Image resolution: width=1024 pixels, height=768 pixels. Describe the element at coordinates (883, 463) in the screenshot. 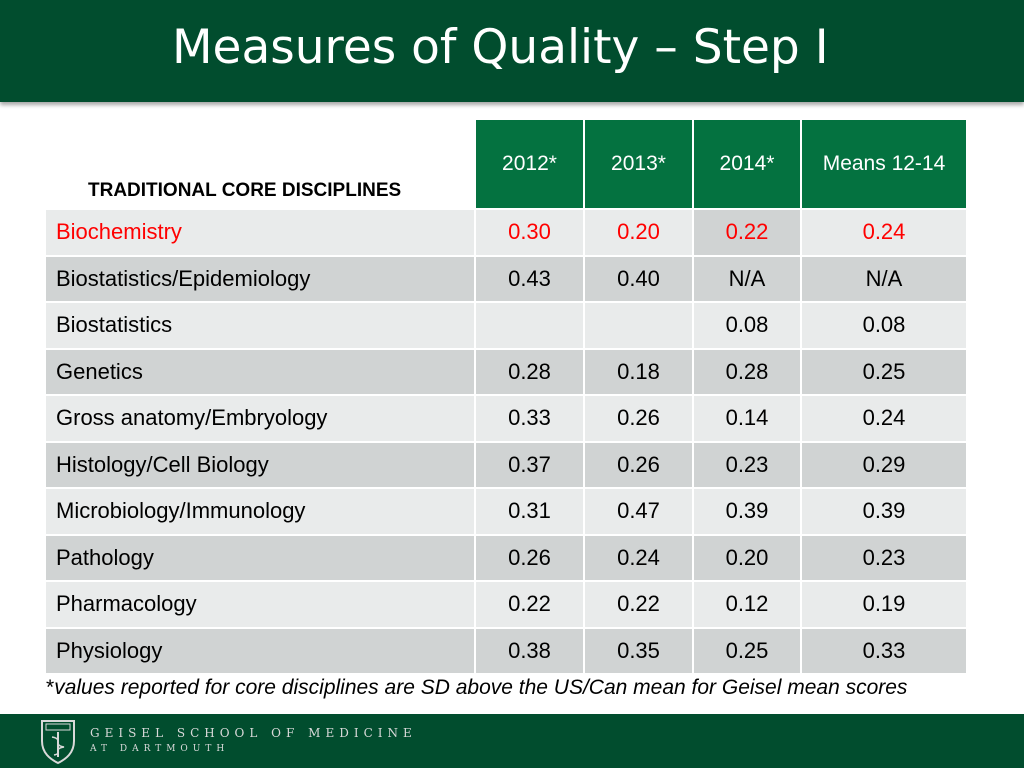

I see `value-cell: 0.29` at that location.